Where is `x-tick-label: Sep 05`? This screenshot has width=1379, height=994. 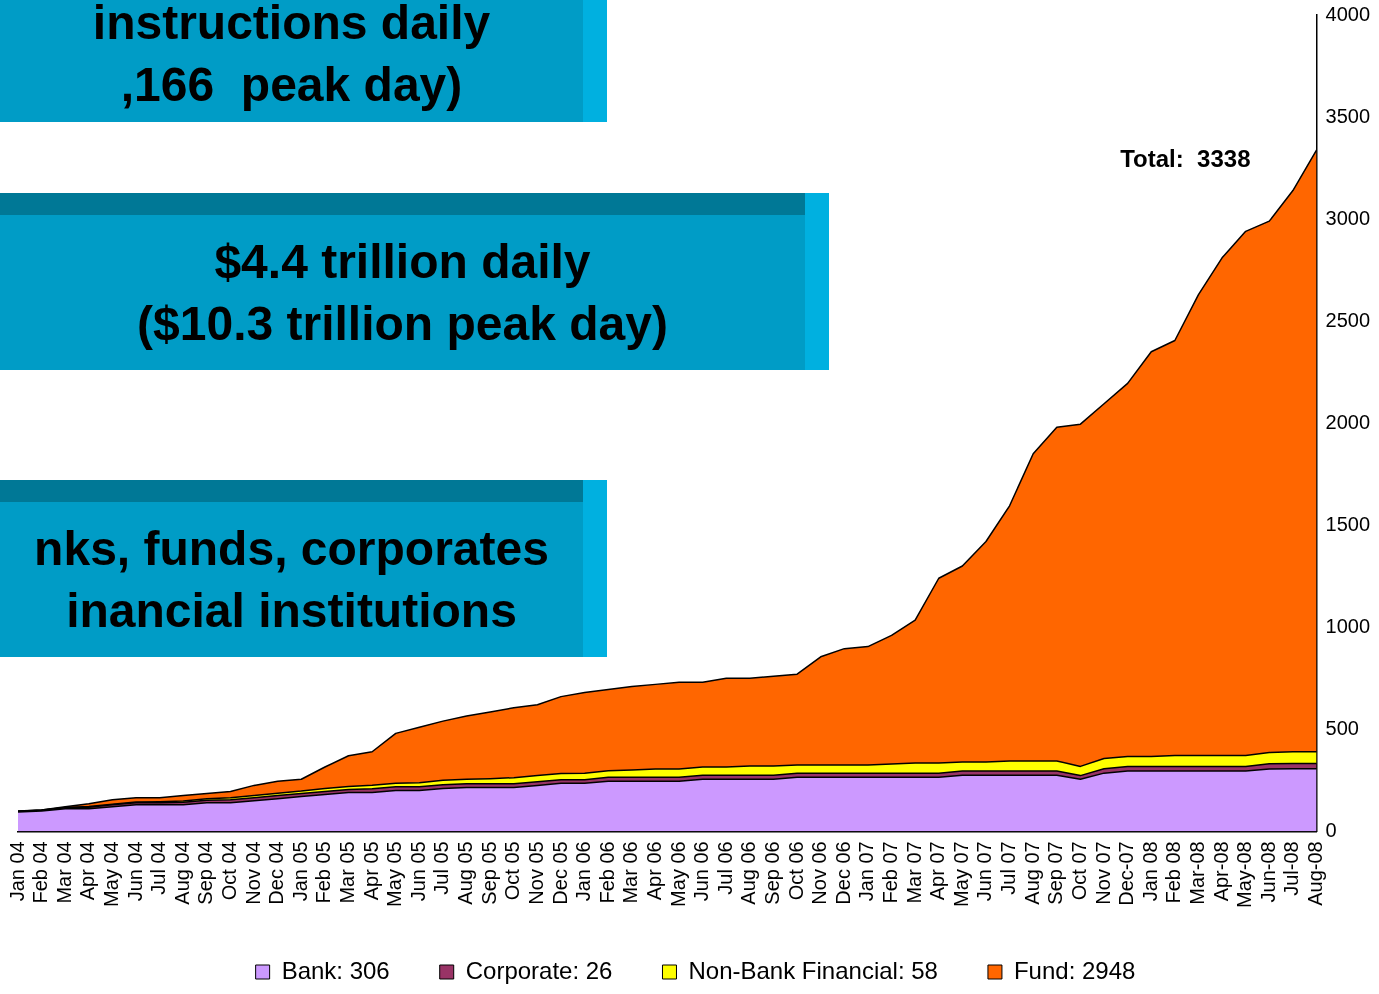
x-tick-label: Sep 05 is located at coordinates (488, 873).